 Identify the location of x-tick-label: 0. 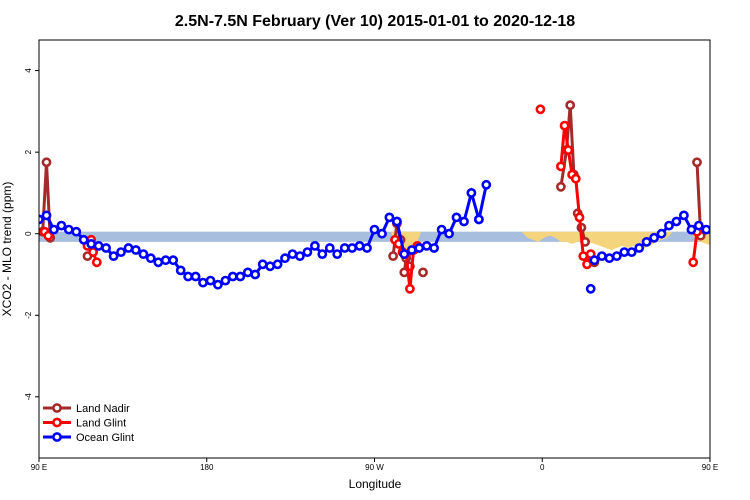
(542, 467).